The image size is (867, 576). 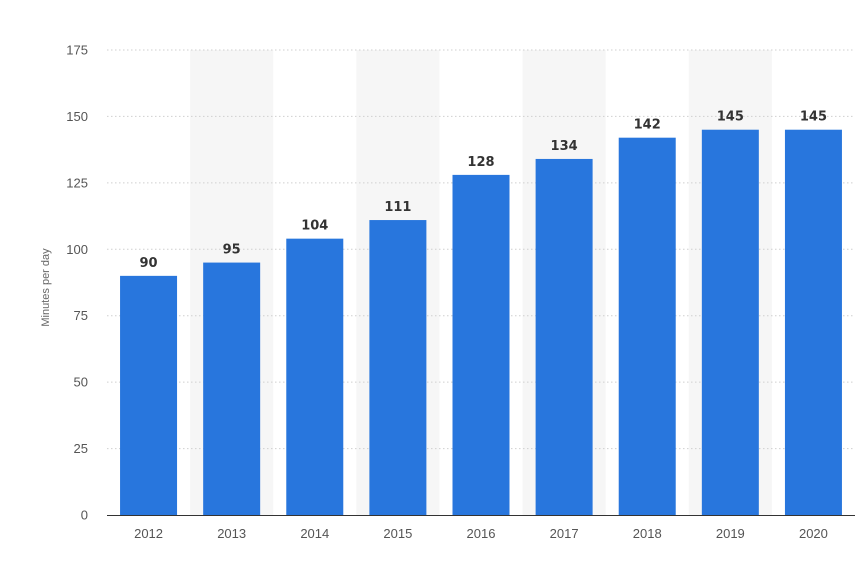 What do you see at coordinates (81, 315) in the screenshot?
I see `y-tick-label-75: 75` at bounding box center [81, 315].